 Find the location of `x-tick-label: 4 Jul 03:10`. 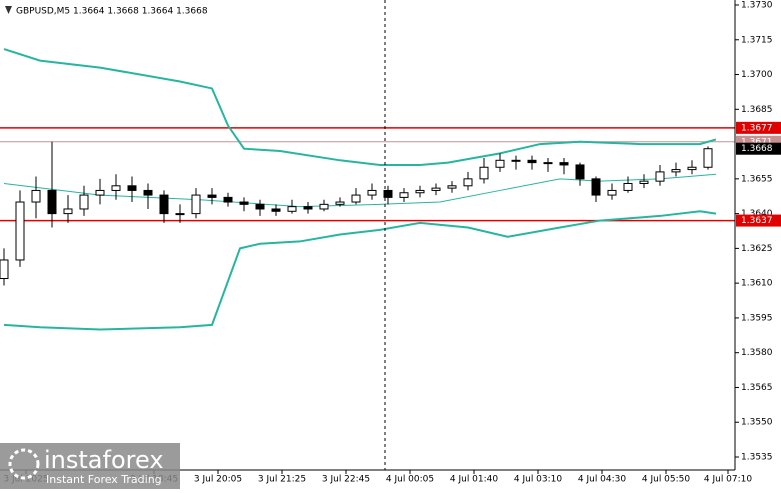

x-tick-label: 4 Jul 03:10 is located at coordinates (538, 480).